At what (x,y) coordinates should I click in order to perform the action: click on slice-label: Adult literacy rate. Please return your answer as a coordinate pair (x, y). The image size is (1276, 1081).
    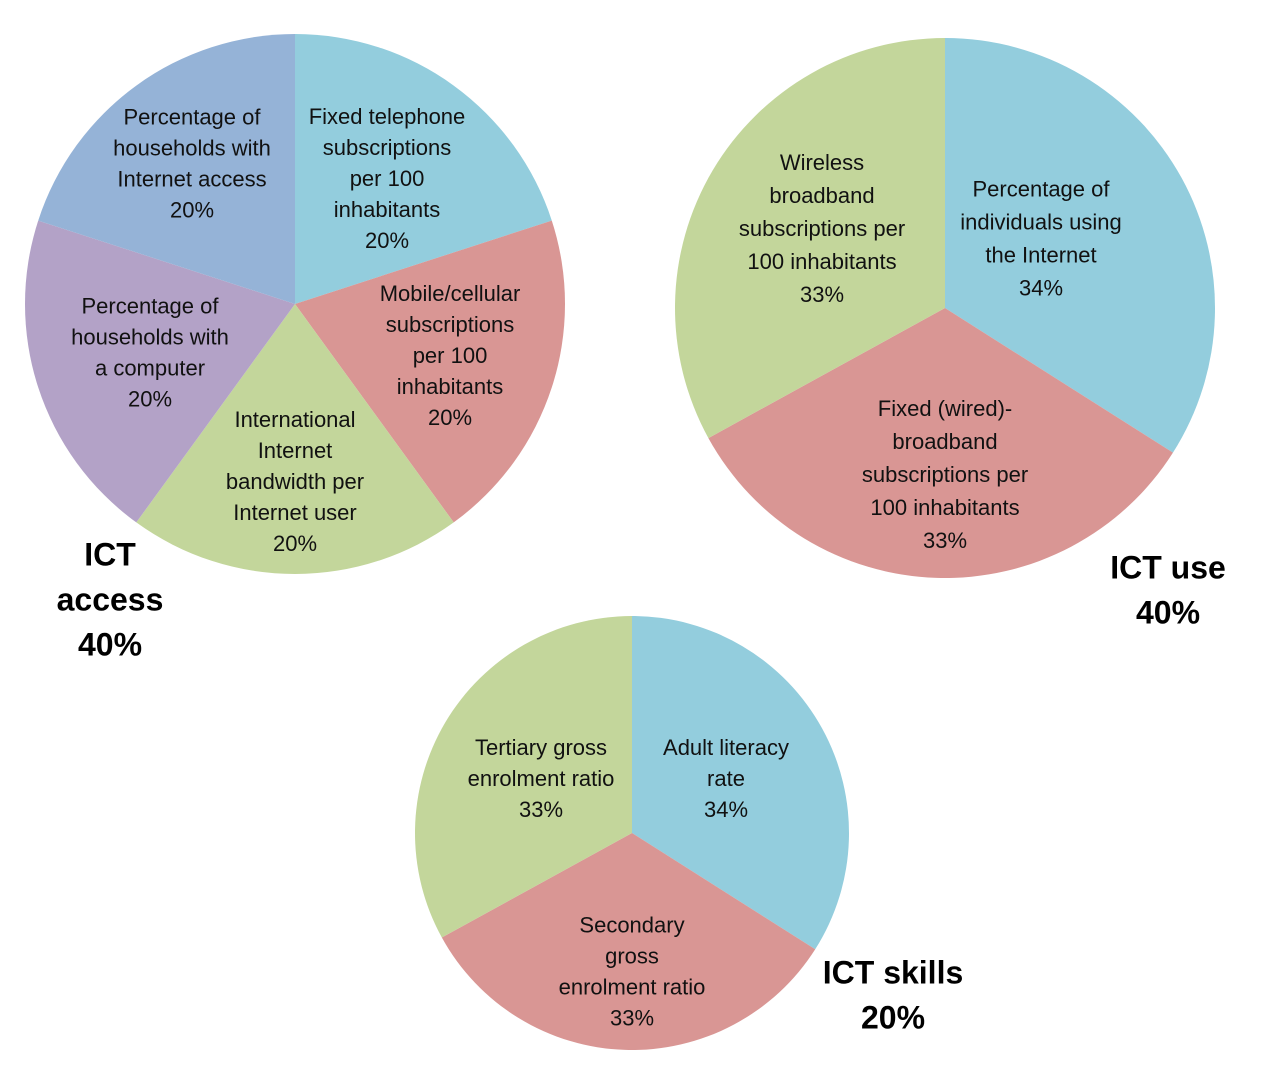
    Looking at the image, I should click on (726, 763).